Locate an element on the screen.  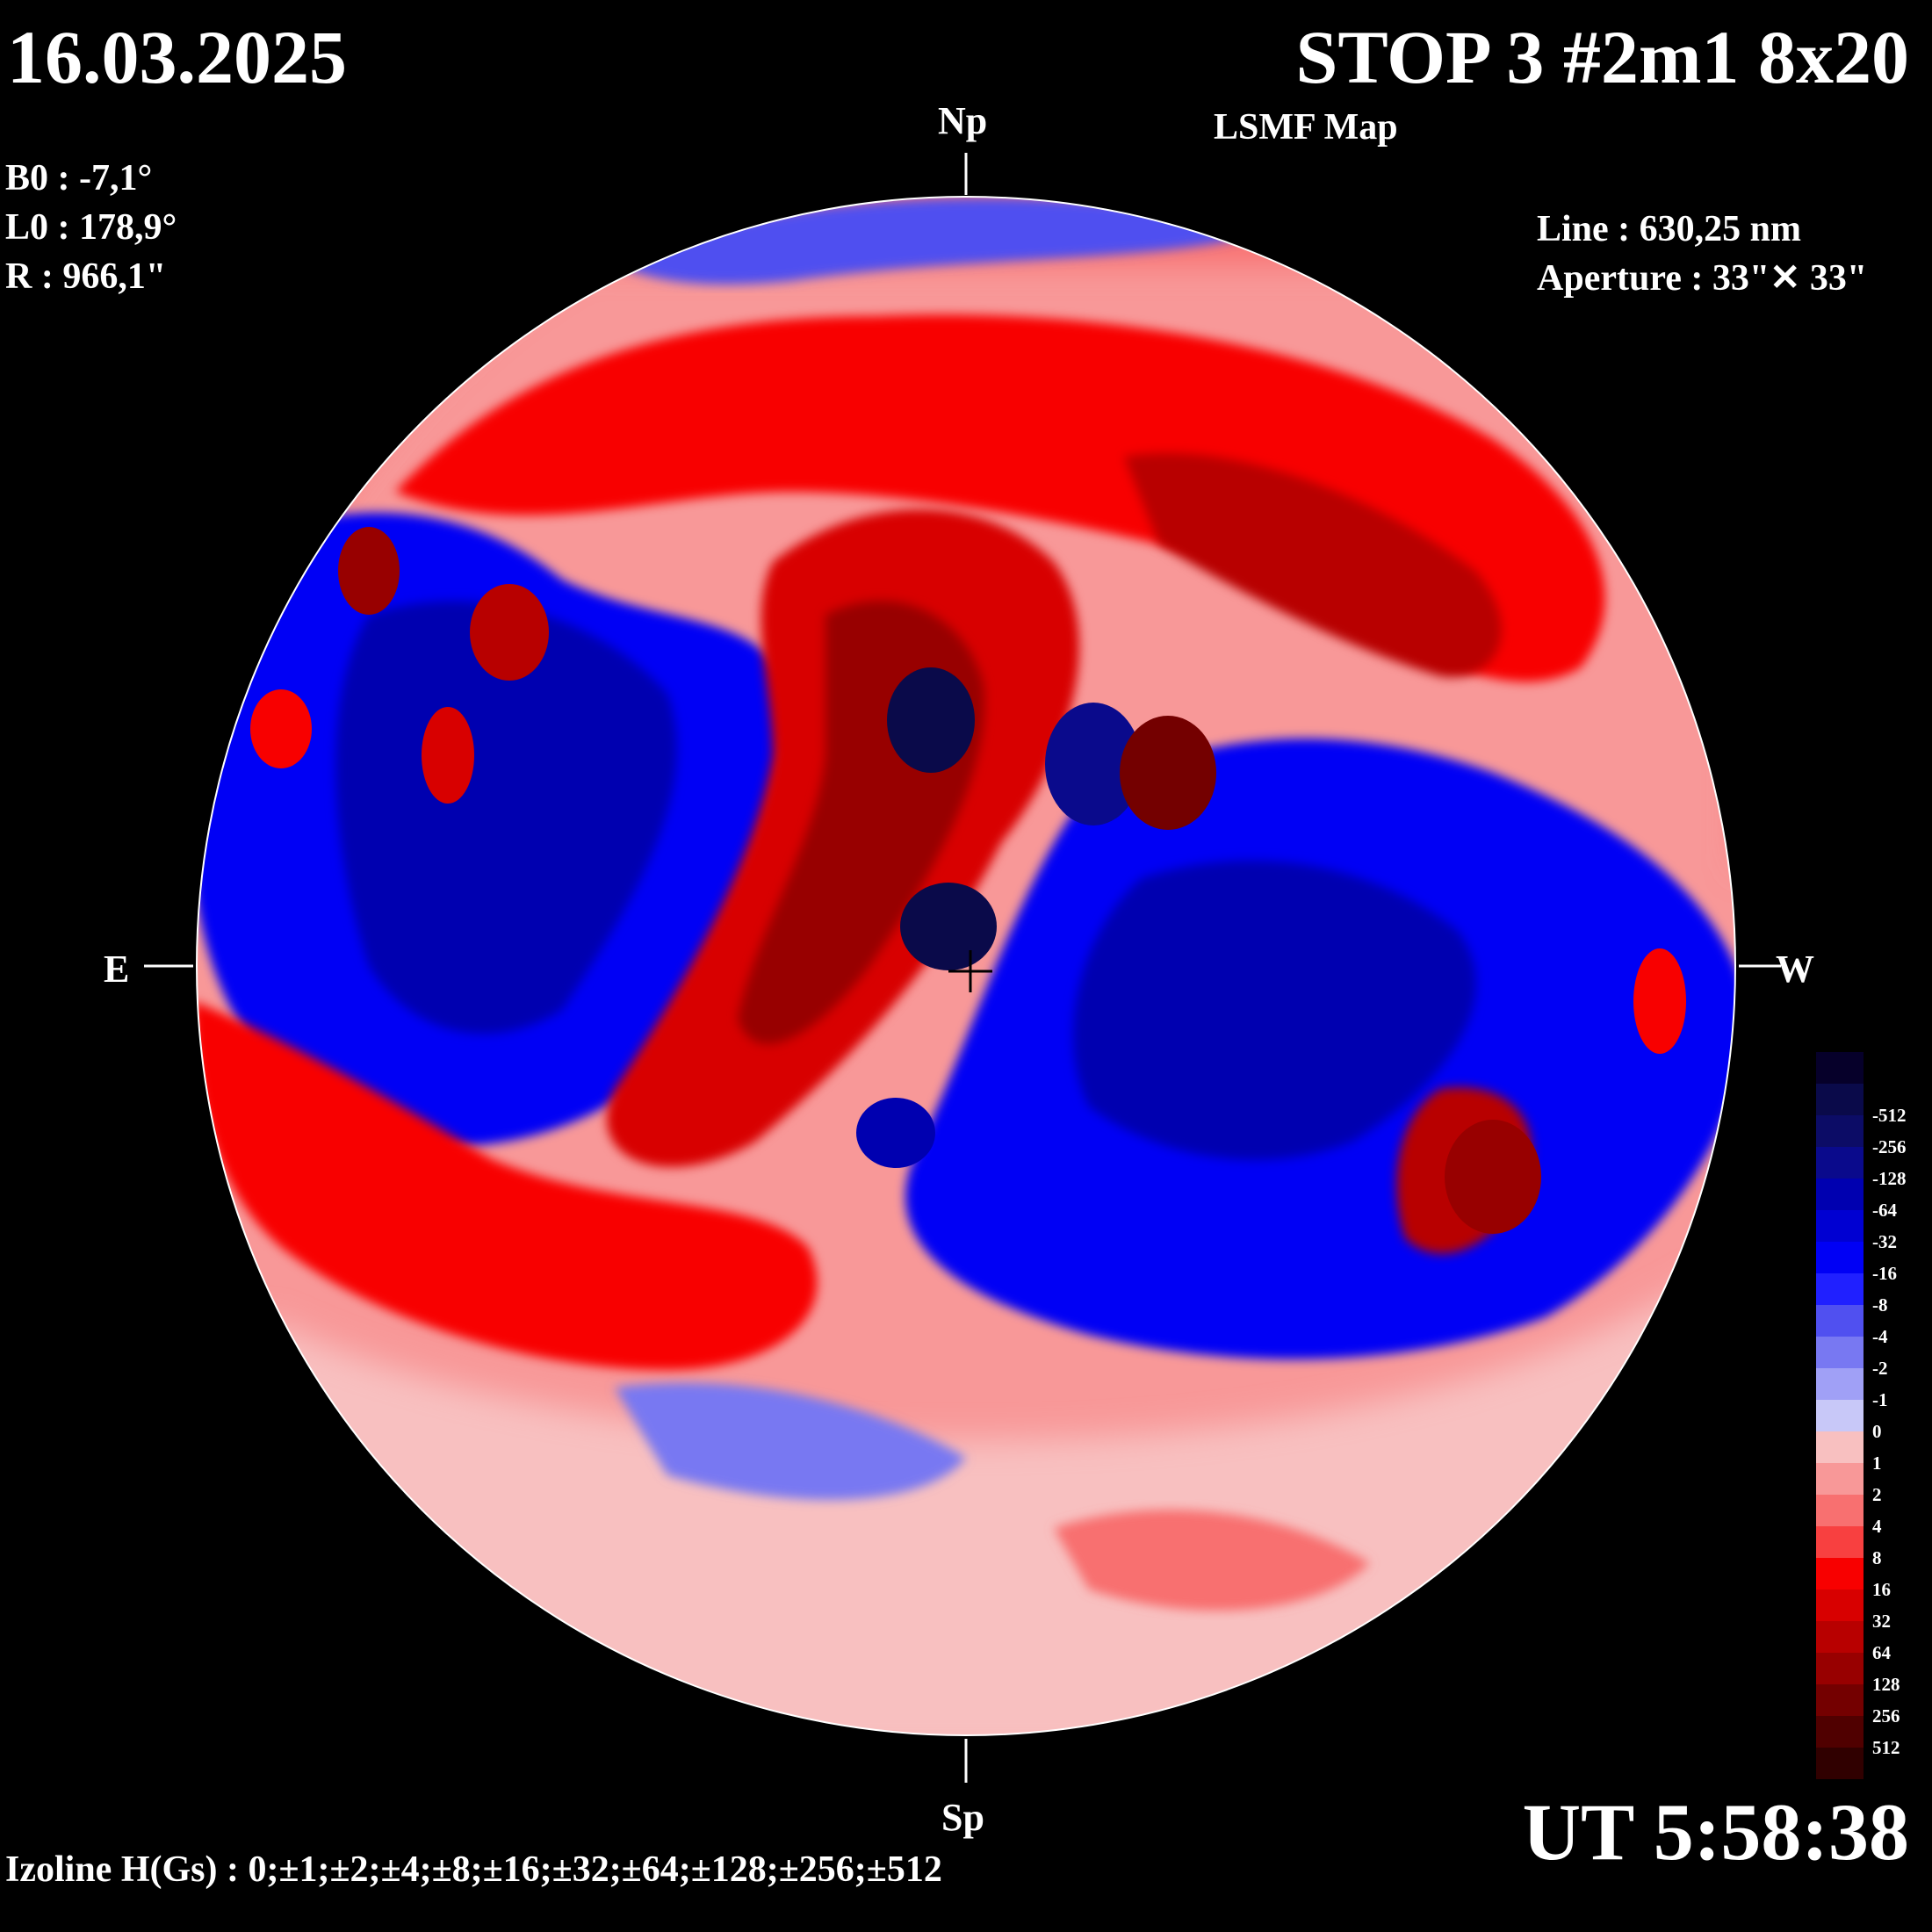
map-title: STOP 3 #2m1 8x20 is located at coordinates (1602, 57).